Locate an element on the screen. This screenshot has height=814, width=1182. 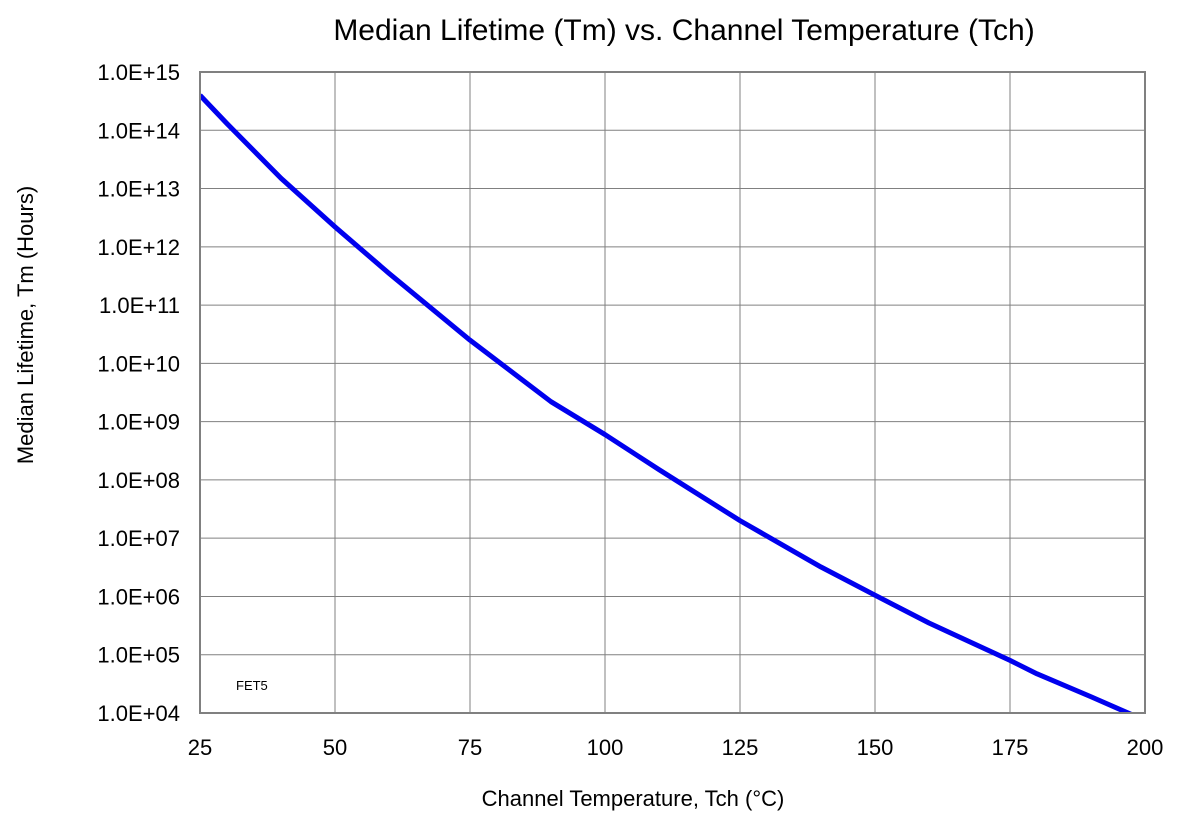
x-tick-label: 25 is located at coordinates (200, 747).